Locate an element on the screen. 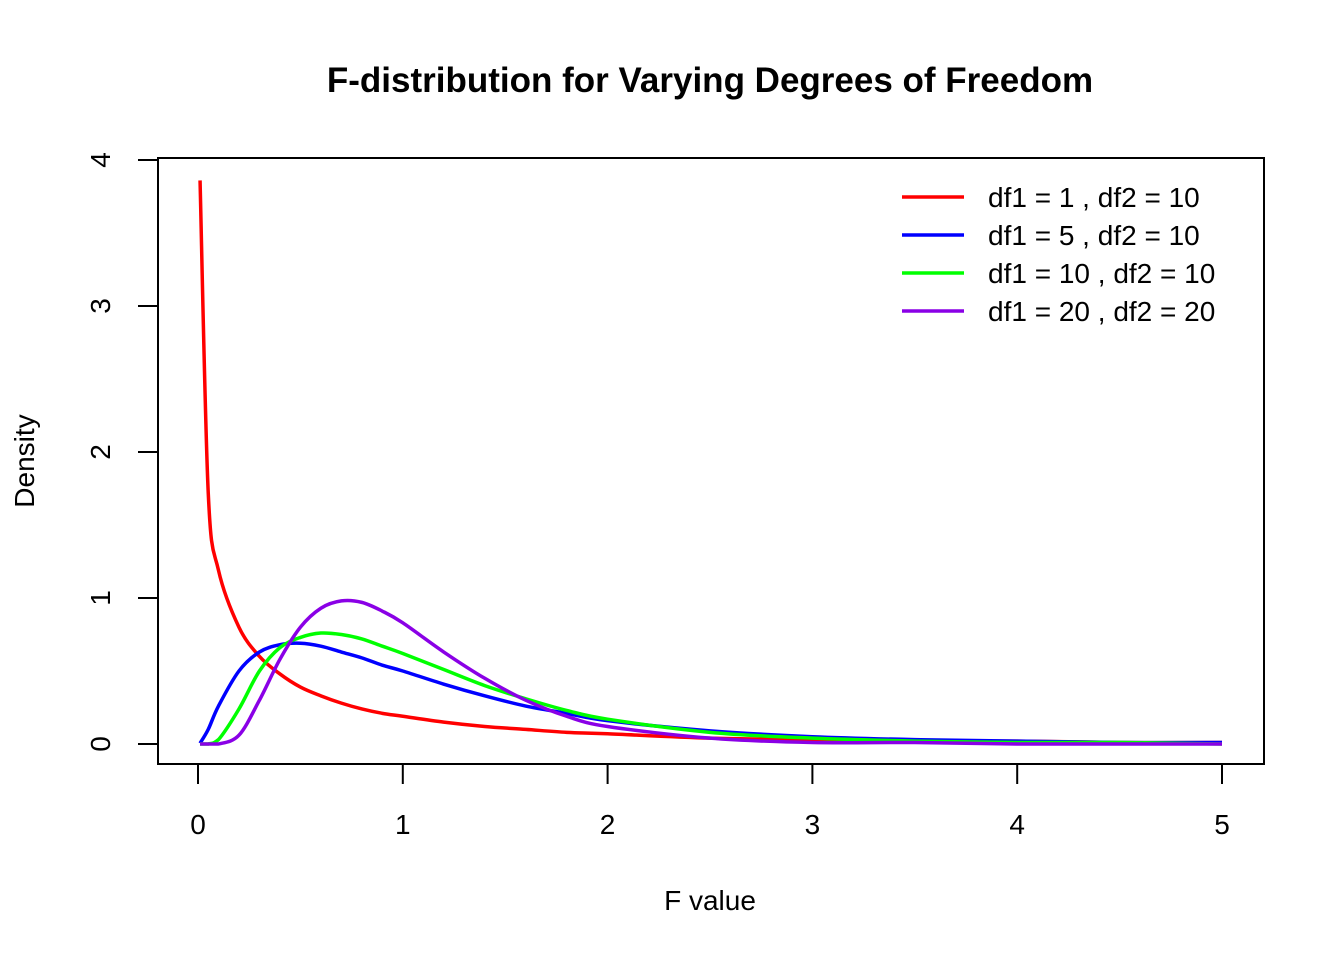 The width and height of the screenshot is (1344, 960). x-tick-label: 0 is located at coordinates (198, 824).